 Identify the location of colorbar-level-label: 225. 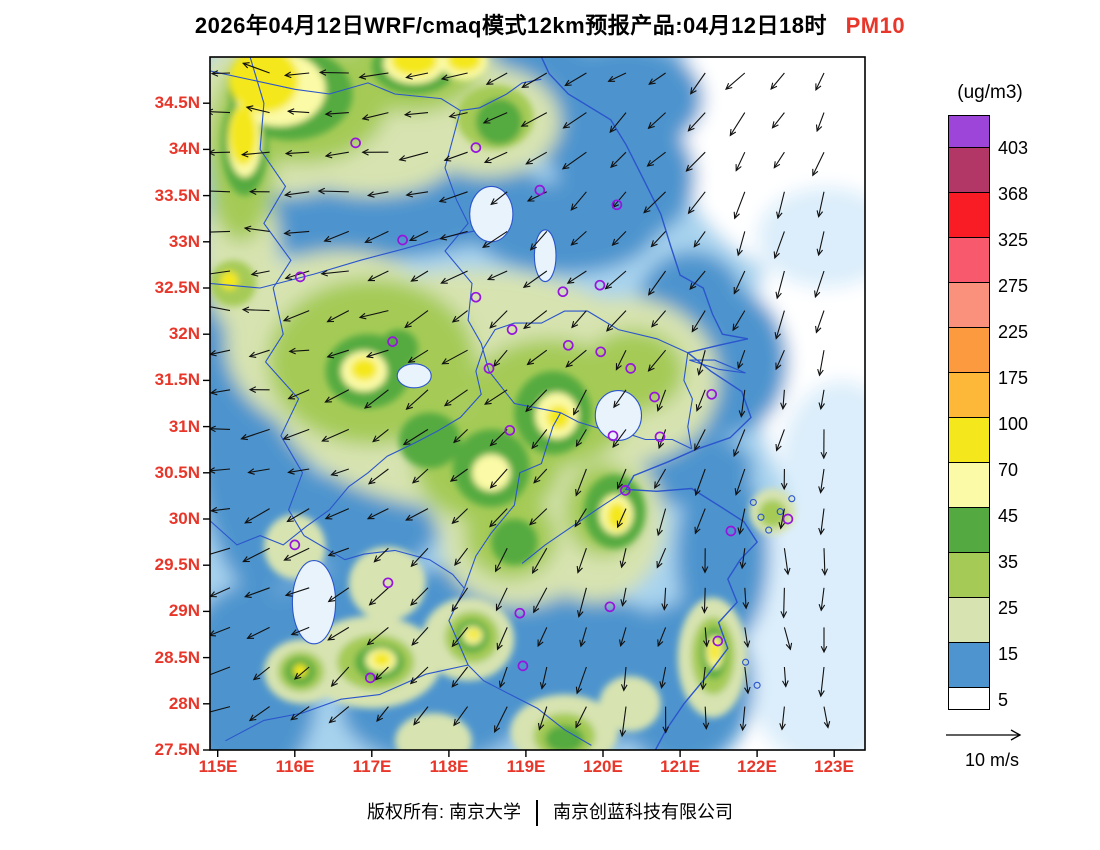
(1013, 332).